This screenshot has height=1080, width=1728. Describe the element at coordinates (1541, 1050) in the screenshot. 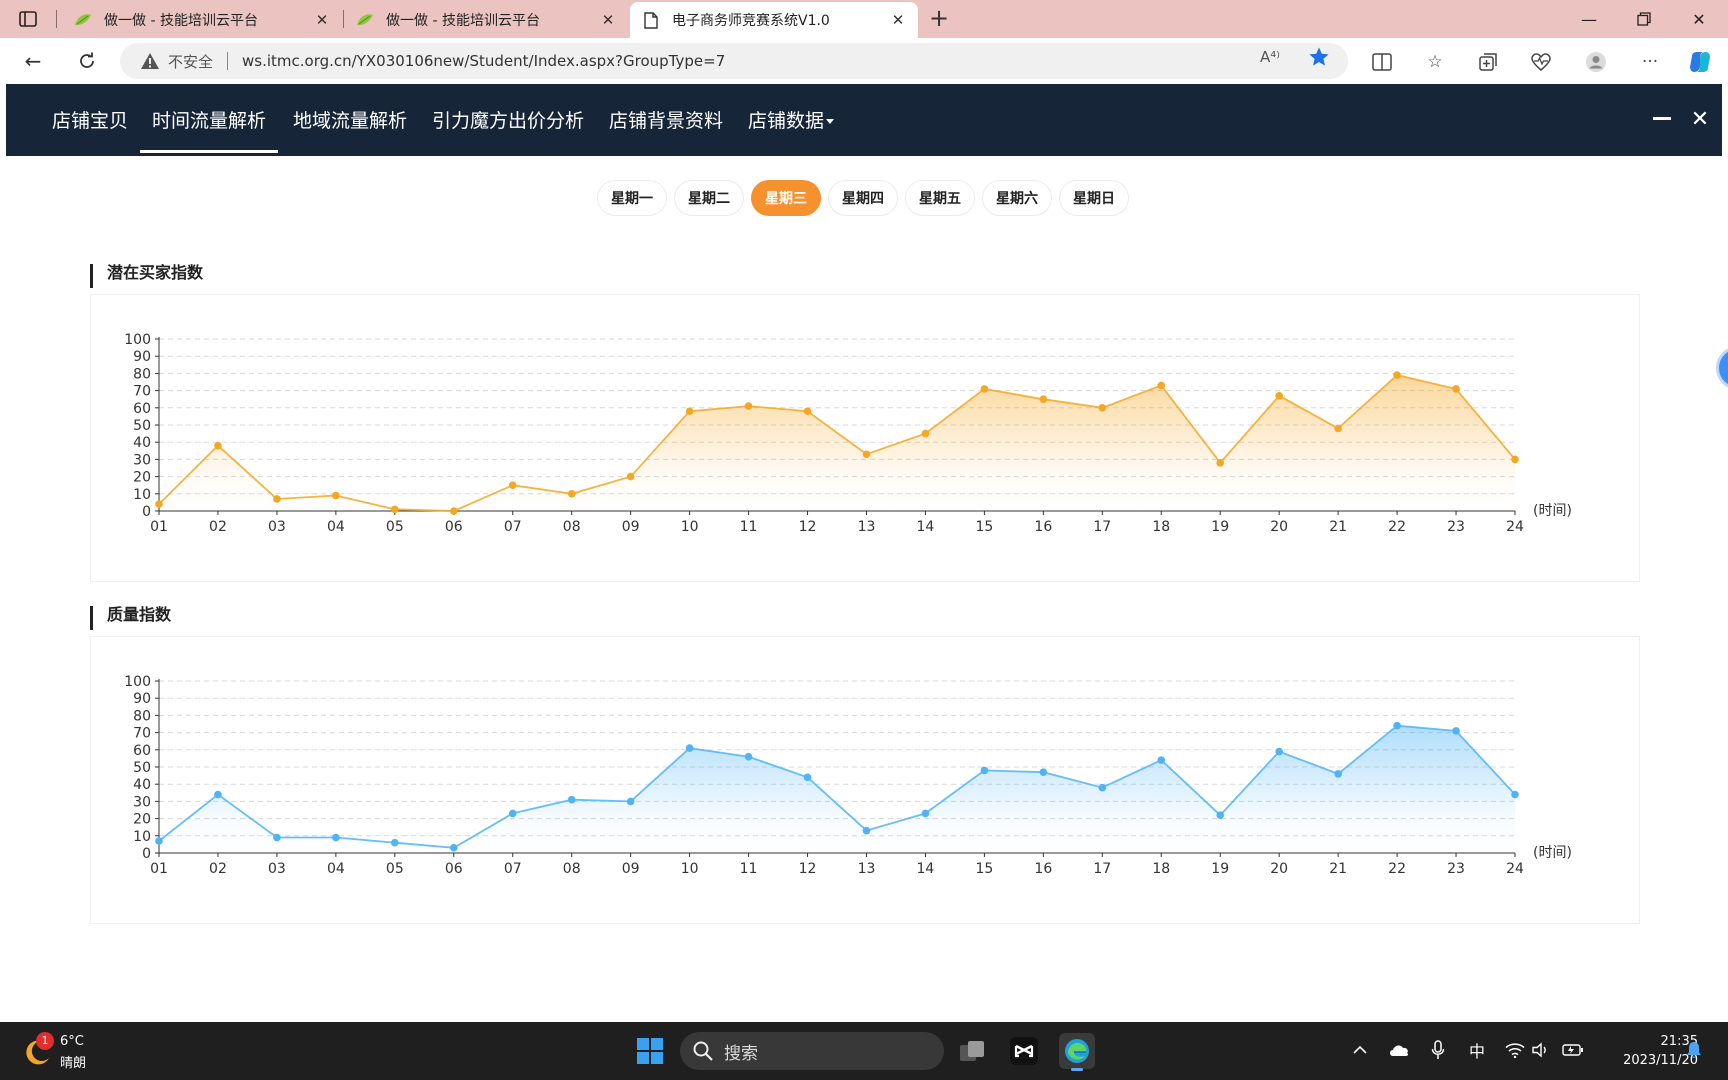

I see `speaker-icon` at that location.